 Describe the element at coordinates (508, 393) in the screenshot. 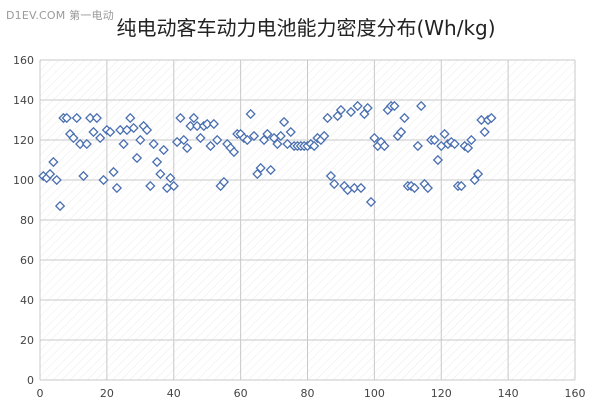

I see `x-tick-label: 140` at that location.